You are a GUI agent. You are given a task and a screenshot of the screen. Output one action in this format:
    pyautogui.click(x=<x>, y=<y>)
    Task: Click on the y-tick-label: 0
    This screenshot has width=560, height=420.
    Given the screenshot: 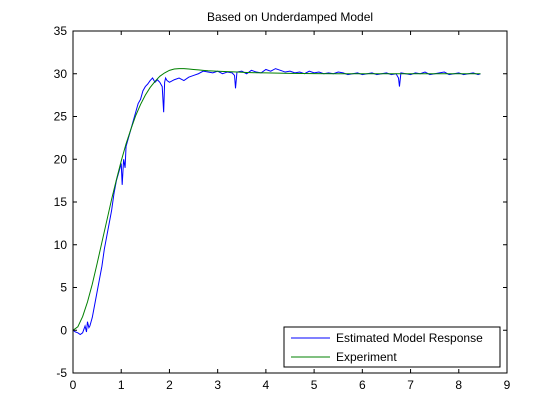 What is the action you would take?
    pyautogui.click(x=63, y=330)
    